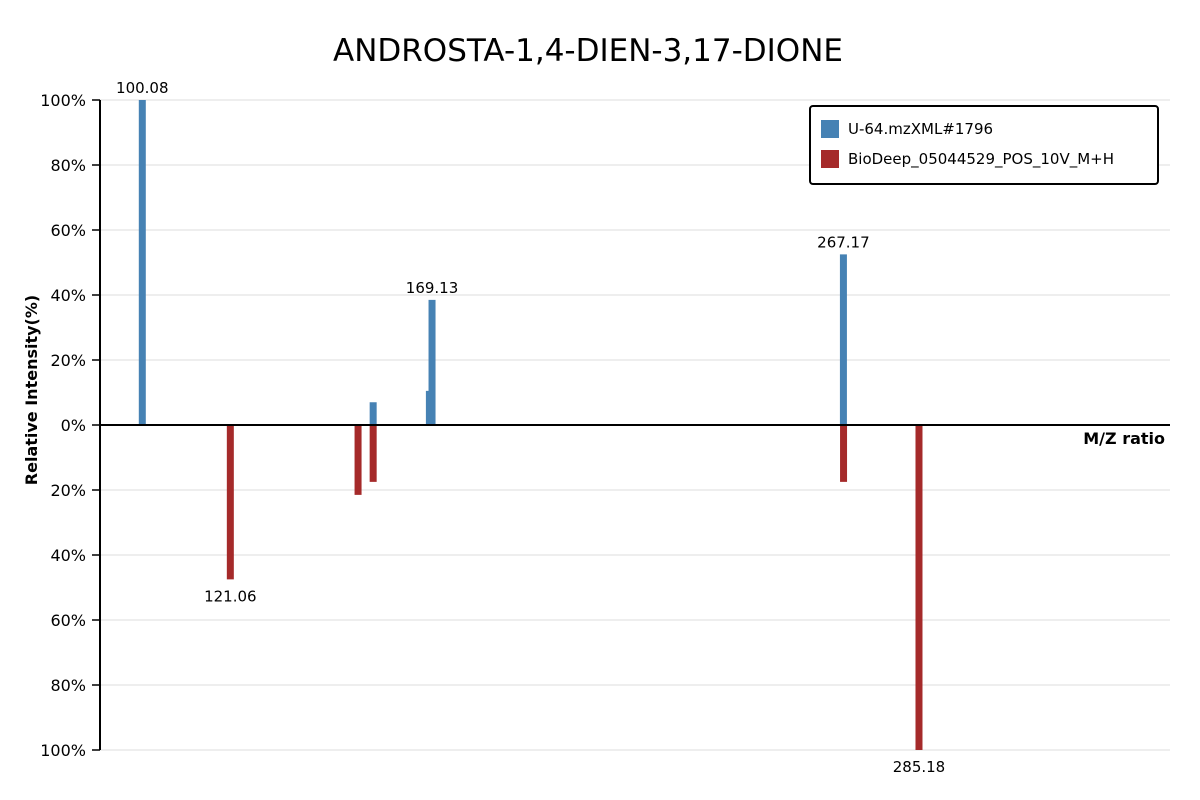 The image size is (1200, 800). I want to click on y-tick-label: 0%, so click(73, 425).